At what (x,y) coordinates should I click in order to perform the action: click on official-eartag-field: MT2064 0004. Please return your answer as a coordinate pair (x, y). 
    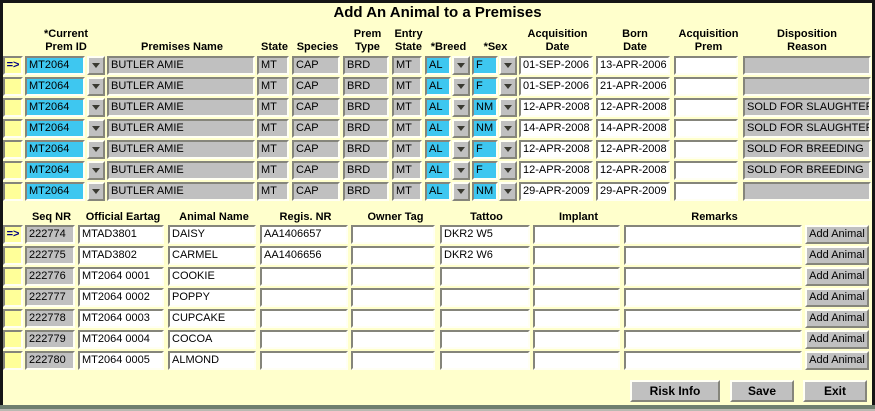
    Looking at the image, I should click on (121, 339).